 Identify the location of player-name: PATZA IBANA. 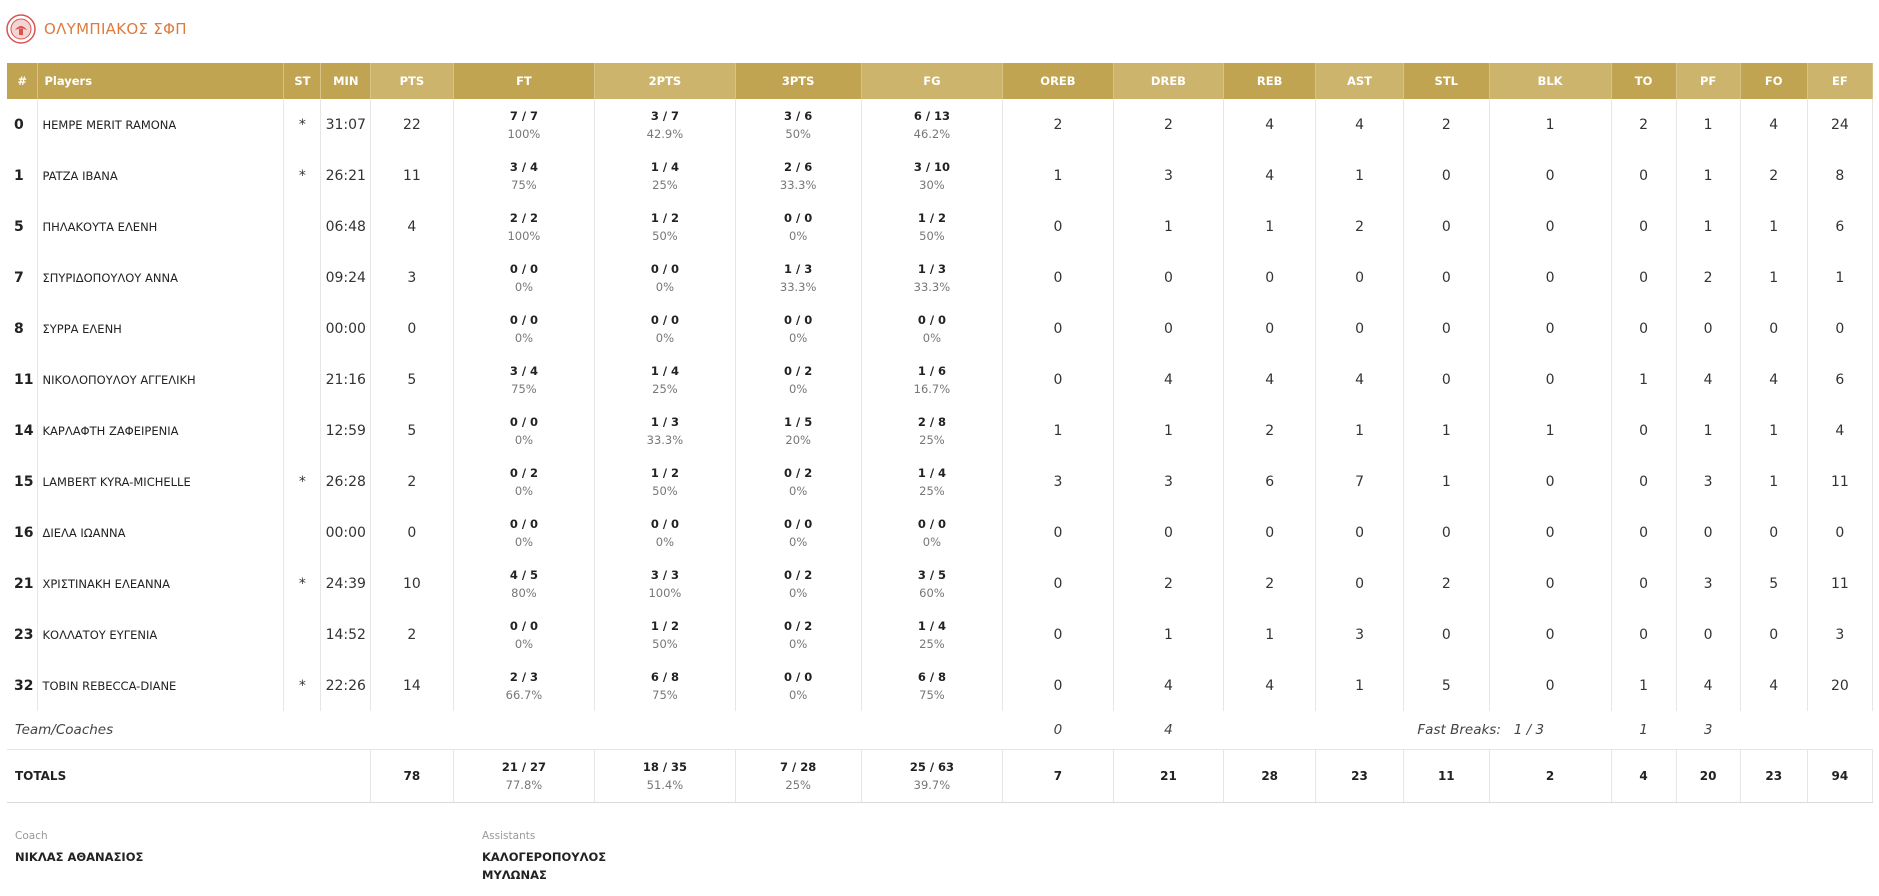
(161, 175).